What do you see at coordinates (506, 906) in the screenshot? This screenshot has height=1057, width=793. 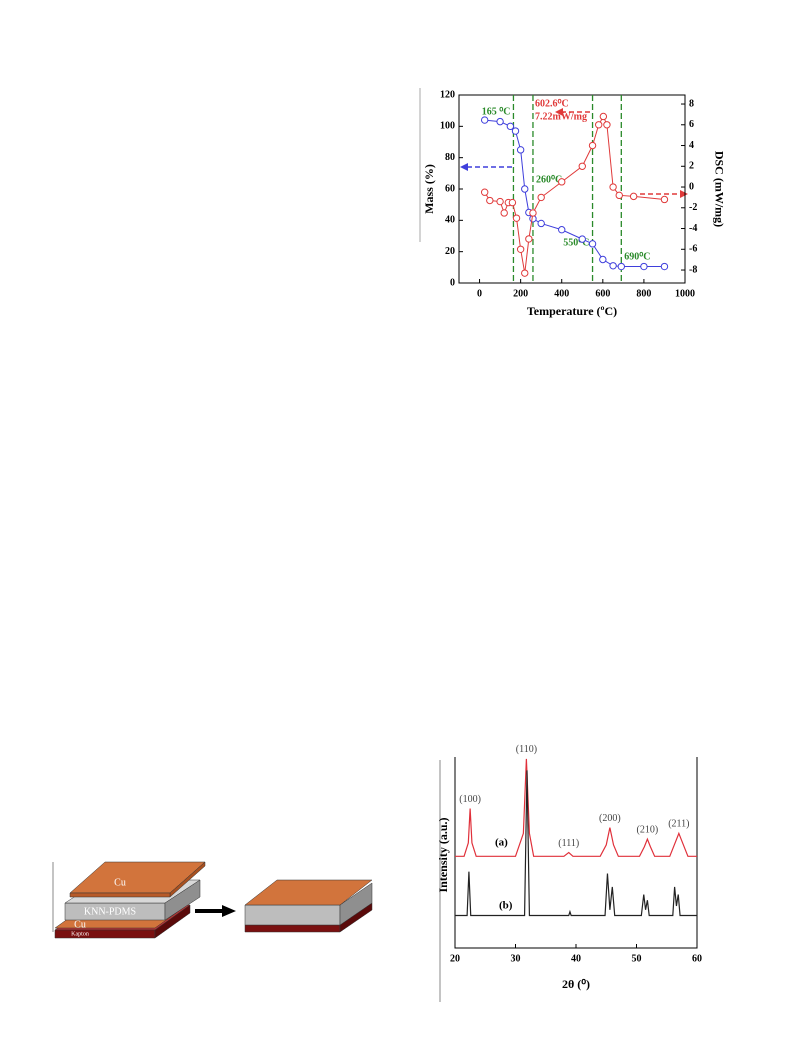 I see `series-label: (b)` at bounding box center [506, 906].